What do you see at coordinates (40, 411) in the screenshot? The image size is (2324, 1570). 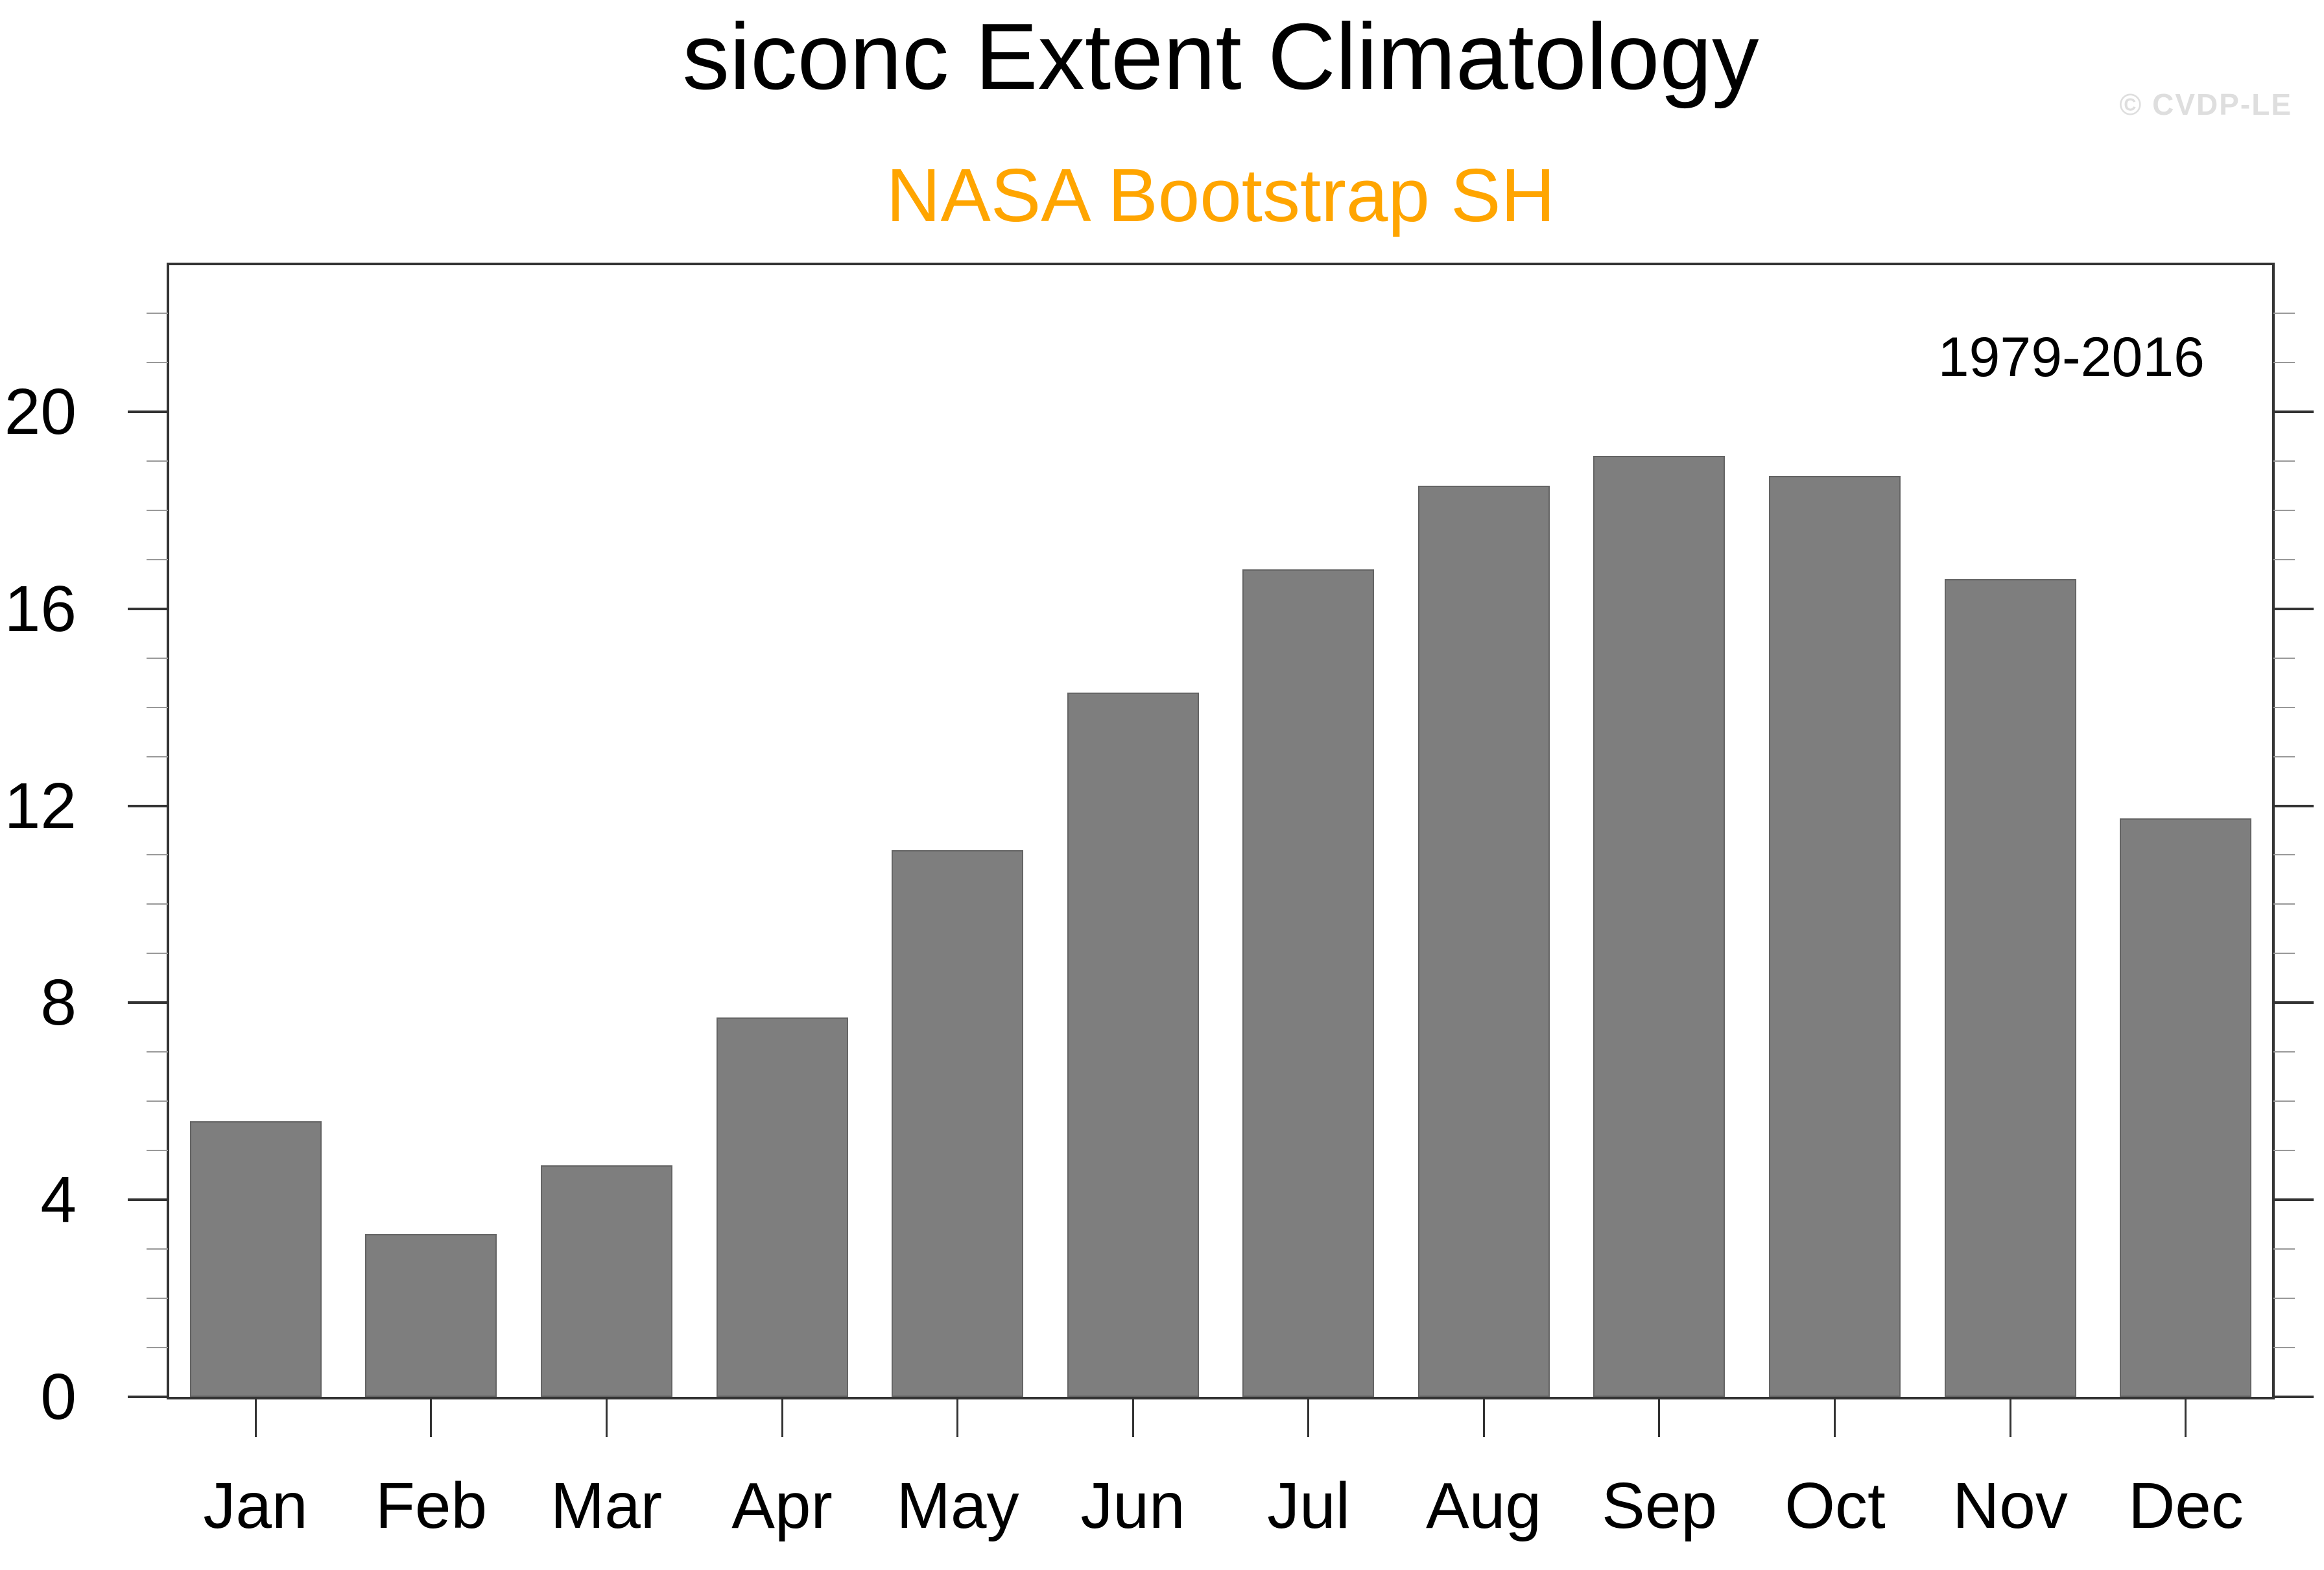 I see `y-axis-label-20: 20` at bounding box center [40, 411].